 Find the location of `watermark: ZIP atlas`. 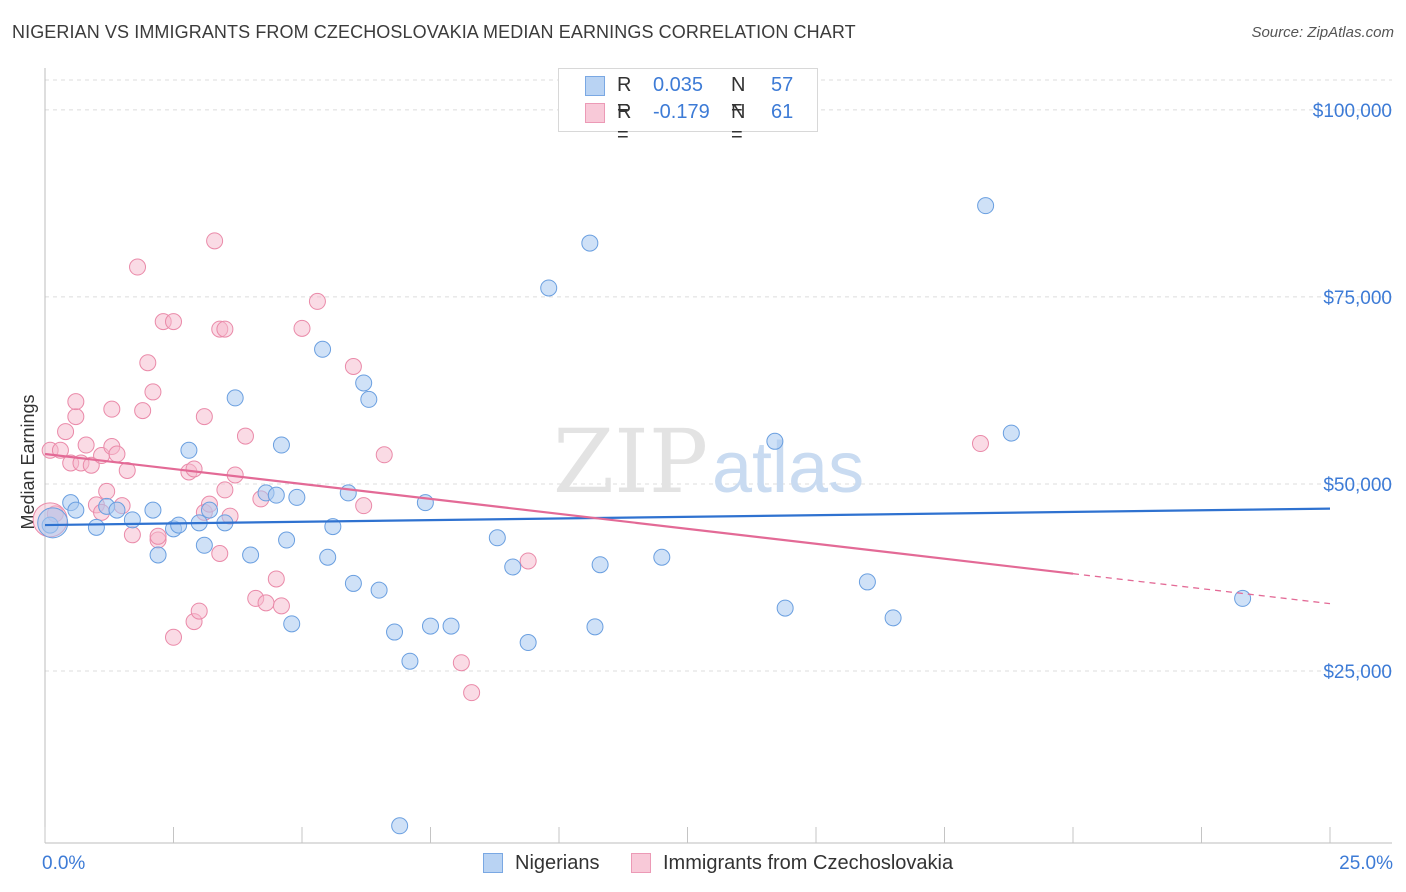

watermark: ZIP atlas is located at coordinates (708, 461).